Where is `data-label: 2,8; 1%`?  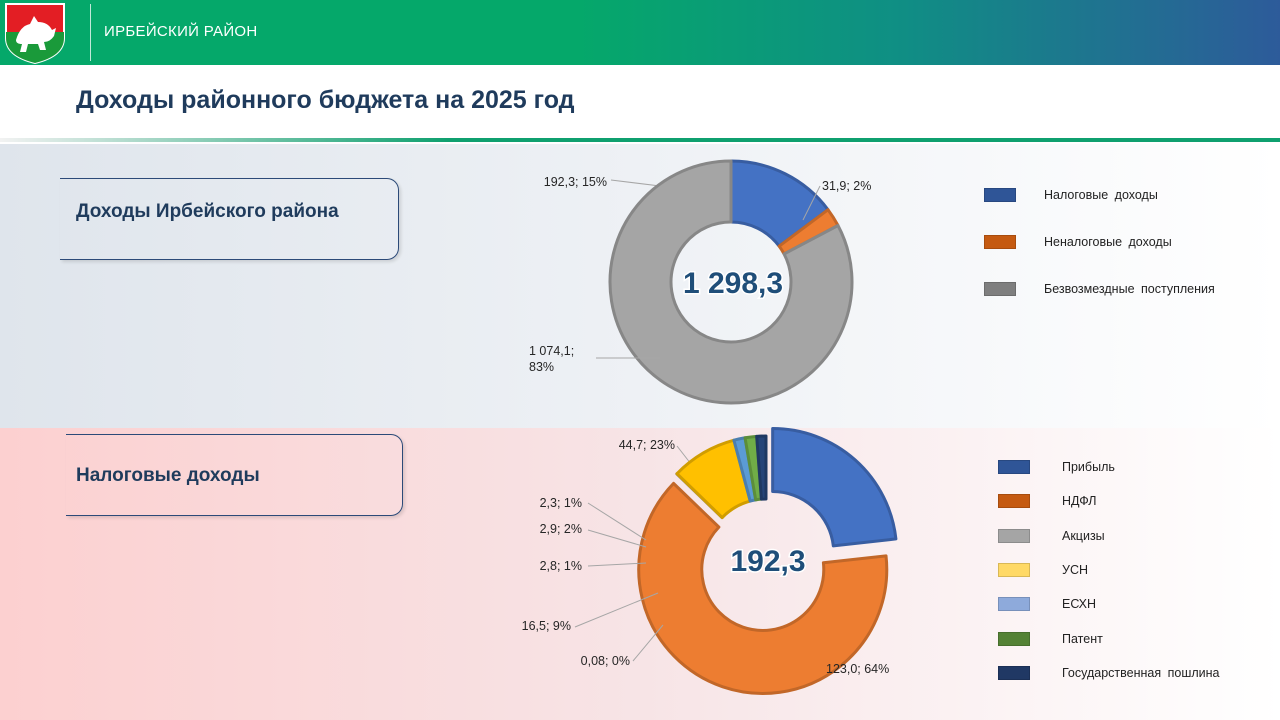
data-label: 2,8; 1% is located at coordinates (561, 566).